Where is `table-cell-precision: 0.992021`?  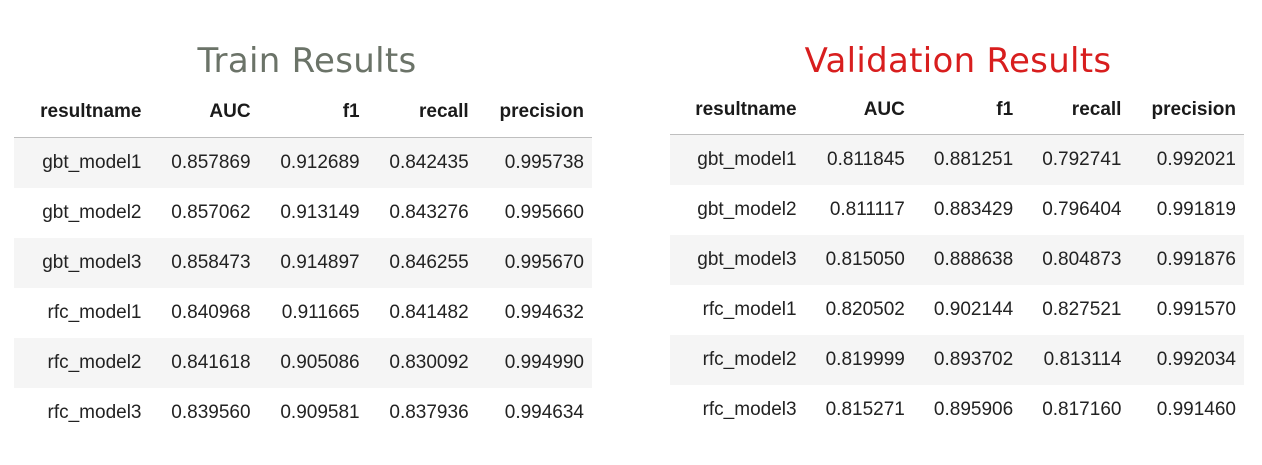 table-cell-precision: 0.992021 is located at coordinates (1186, 159).